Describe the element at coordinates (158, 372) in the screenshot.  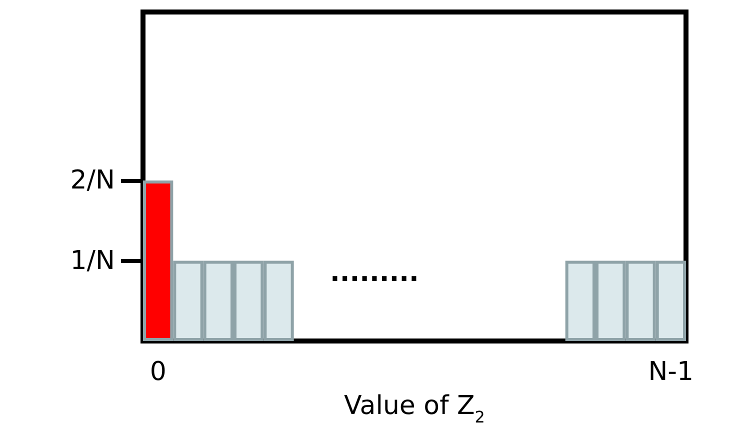
I see `x-tick-label: 0` at that location.